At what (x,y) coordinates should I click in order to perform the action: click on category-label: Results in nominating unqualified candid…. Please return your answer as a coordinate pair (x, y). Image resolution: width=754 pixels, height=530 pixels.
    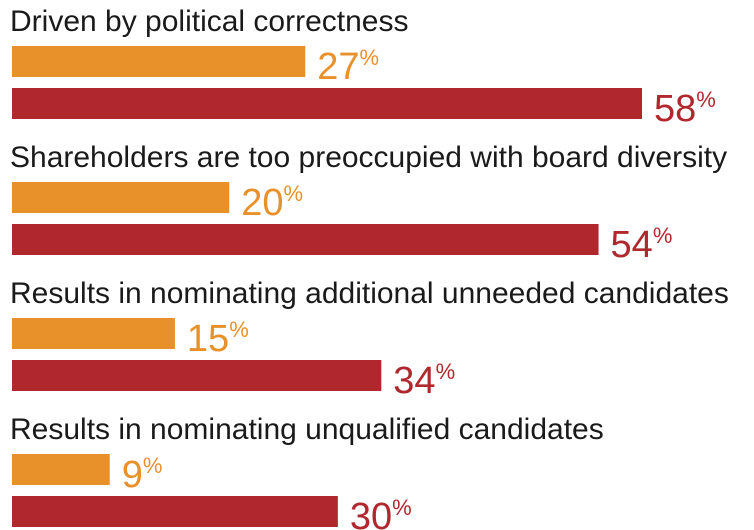
    Looking at the image, I should click on (307, 429).